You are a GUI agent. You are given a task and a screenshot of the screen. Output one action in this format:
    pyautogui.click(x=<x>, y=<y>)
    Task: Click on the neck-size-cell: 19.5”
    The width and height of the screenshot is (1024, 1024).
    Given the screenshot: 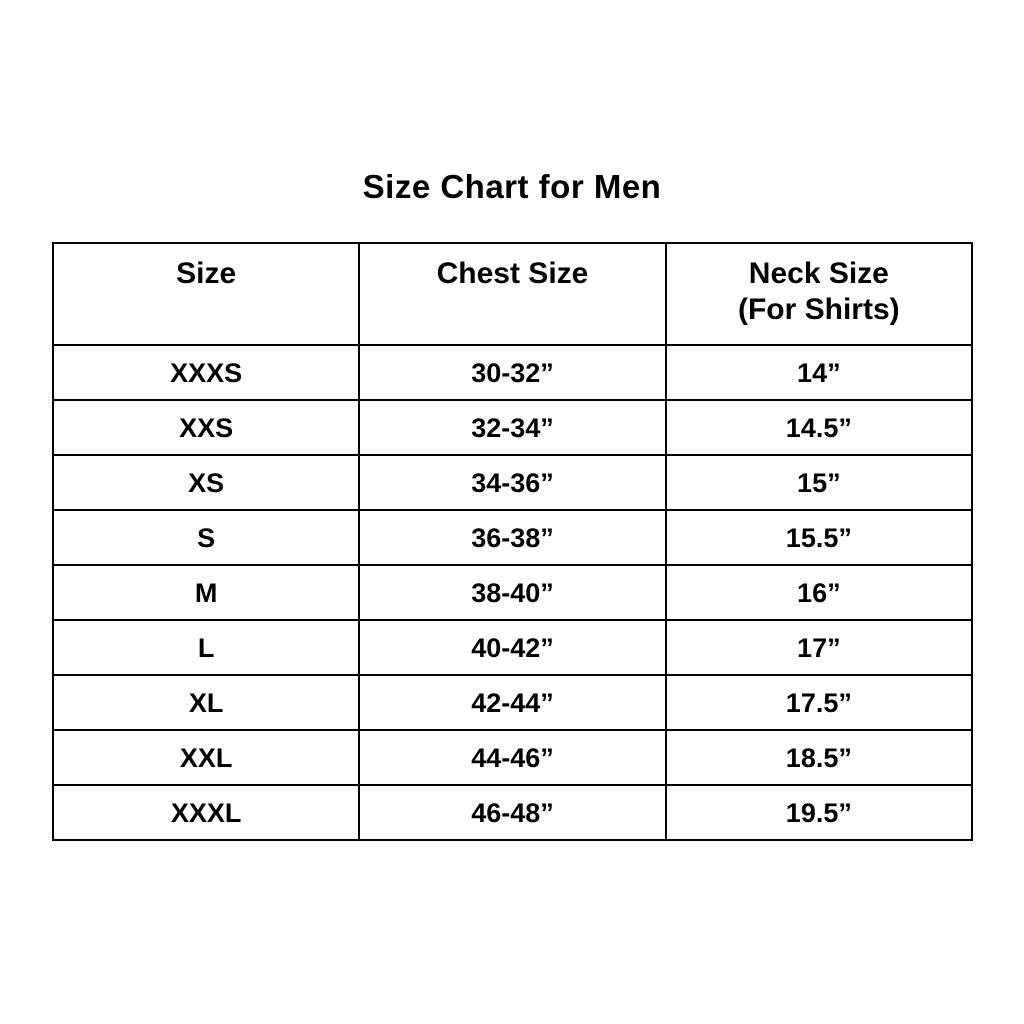 What is the action you would take?
    pyautogui.click(x=819, y=812)
    